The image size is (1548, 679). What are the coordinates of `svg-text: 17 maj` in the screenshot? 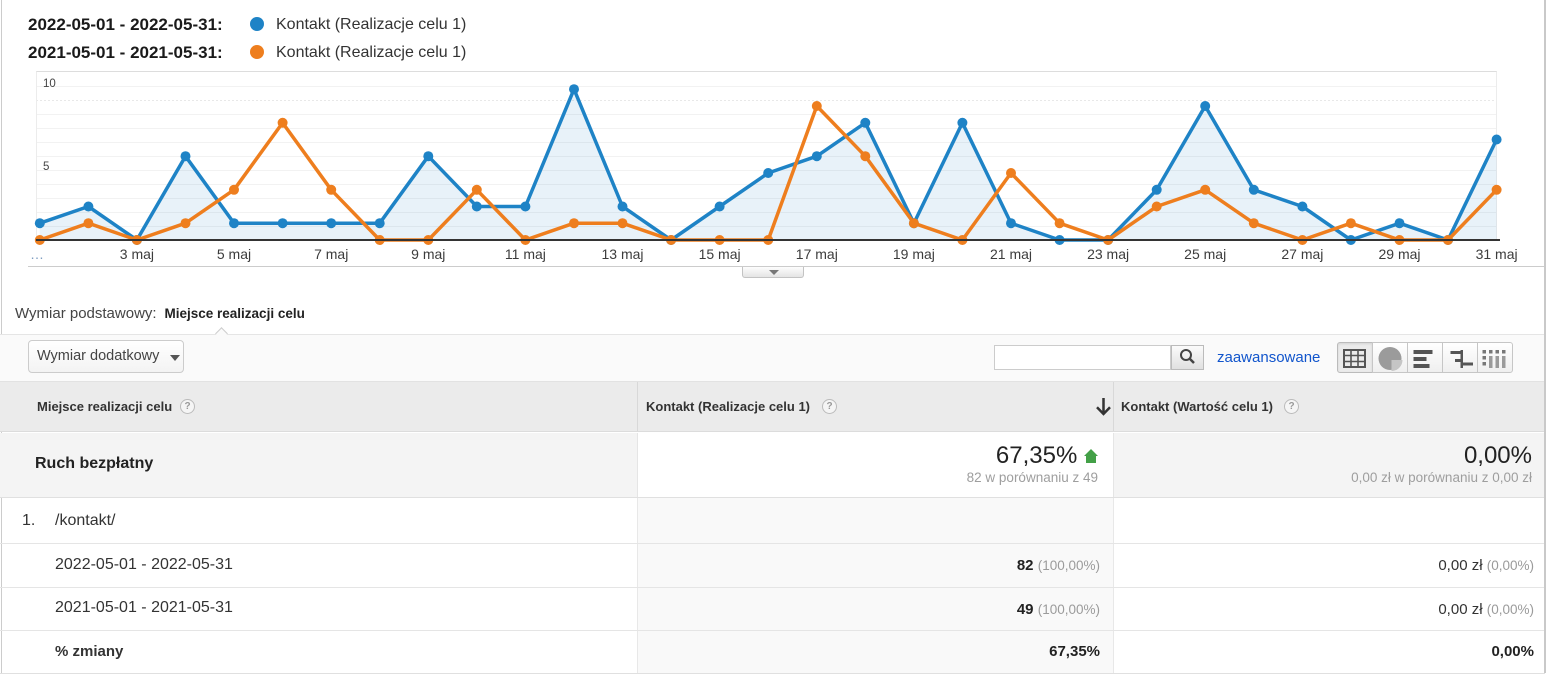 It's located at (817, 254).